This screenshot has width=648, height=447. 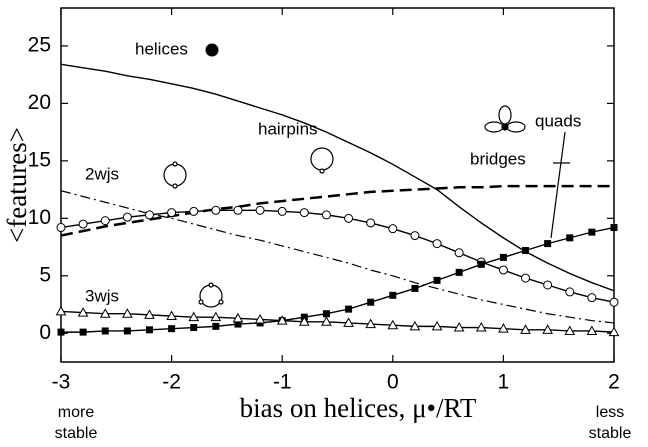 I want to click on series-label: hairpins, so click(x=288, y=128).